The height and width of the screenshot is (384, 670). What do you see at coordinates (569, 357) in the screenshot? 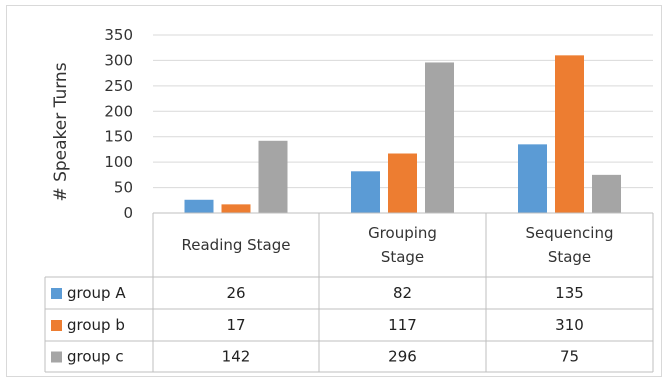
I see `data-label: 75` at bounding box center [569, 357].